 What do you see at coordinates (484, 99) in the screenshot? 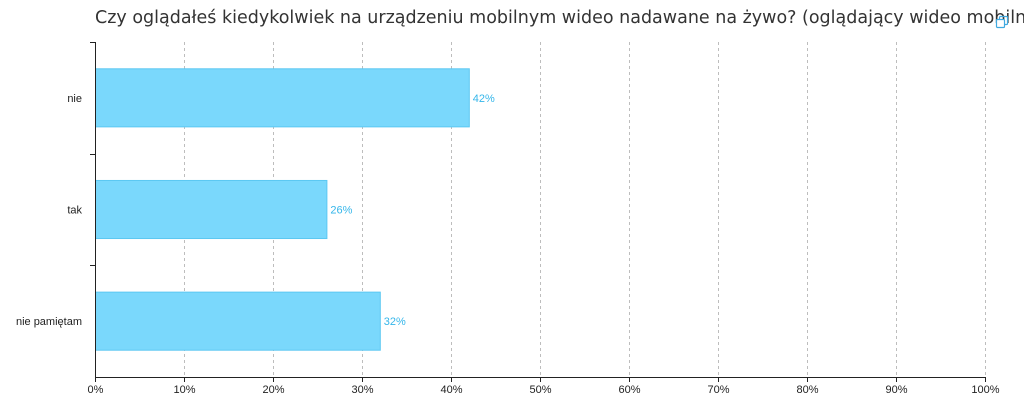
I see `data-label: 42%` at bounding box center [484, 99].